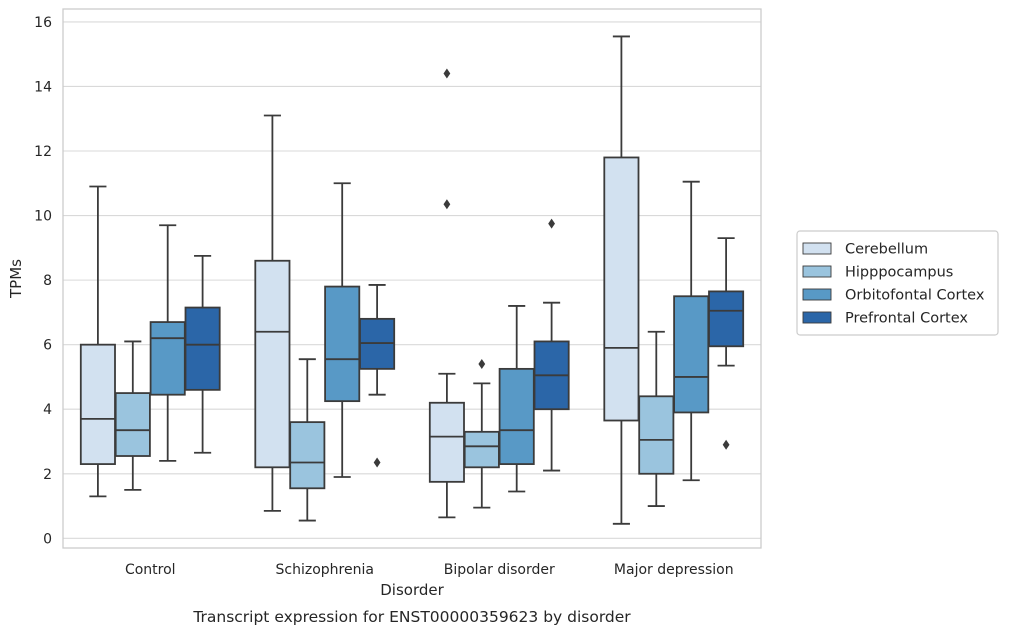 The image size is (1009, 634). What do you see at coordinates (43, 87) in the screenshot?
I see `y-tick-label: 14` at bounding box center [43, 87].